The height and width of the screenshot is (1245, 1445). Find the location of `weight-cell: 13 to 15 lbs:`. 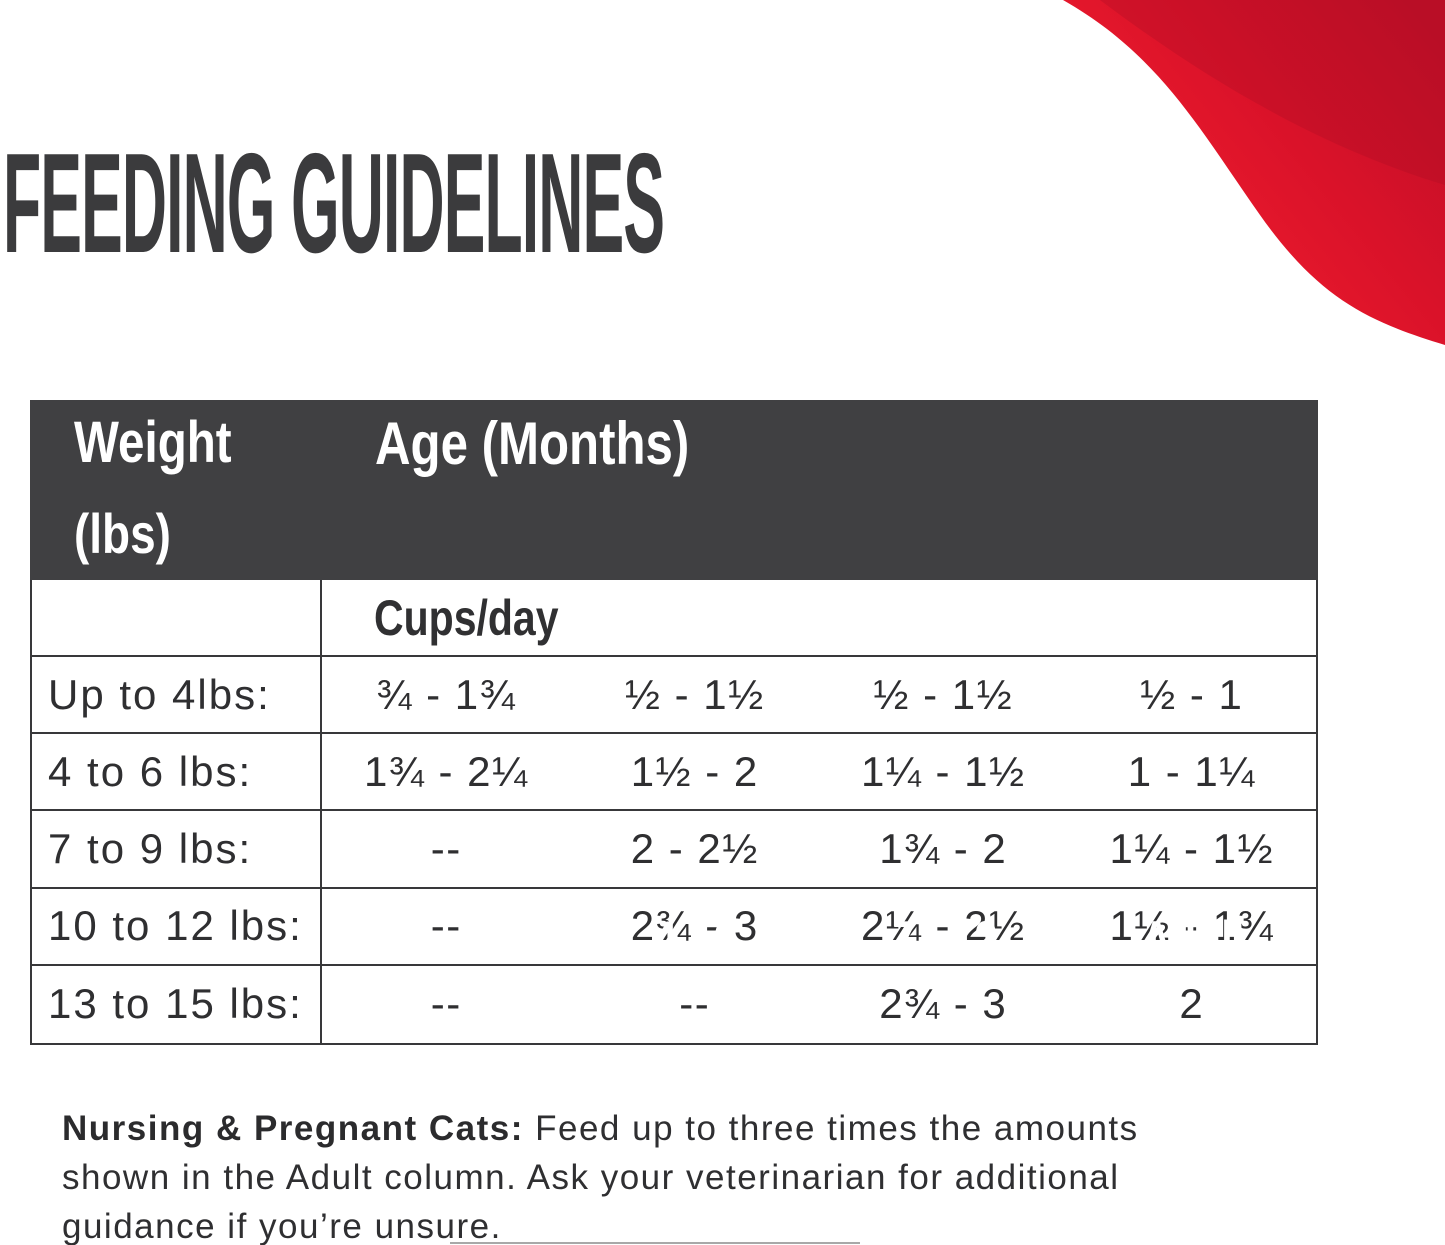

weight-cell: 13 to 15 lbs: is located at coordinates (177, 1004).